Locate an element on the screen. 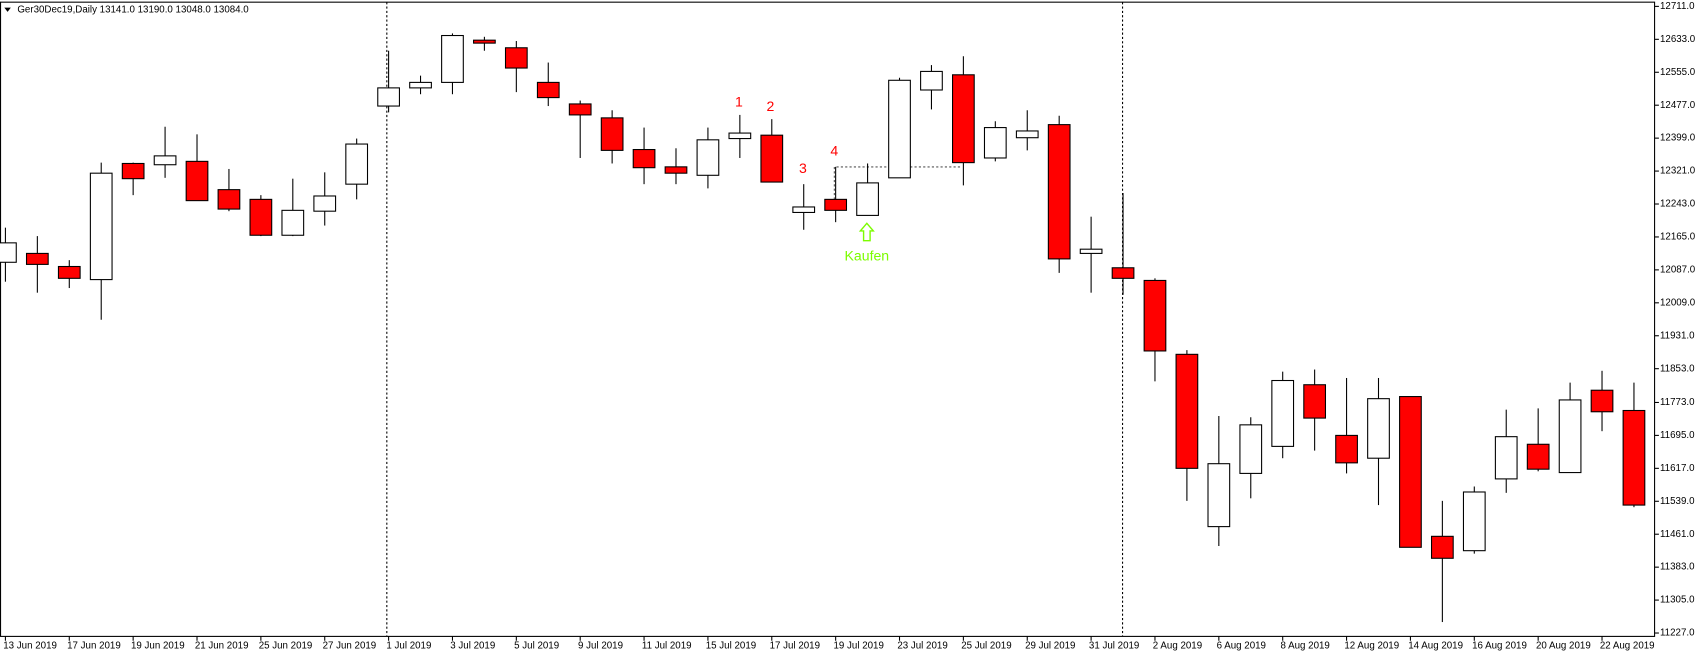 This screenshot has height=662, width=1699. x-tick-label: 2 Aug 2019 is located at coordinates (1177, 646).